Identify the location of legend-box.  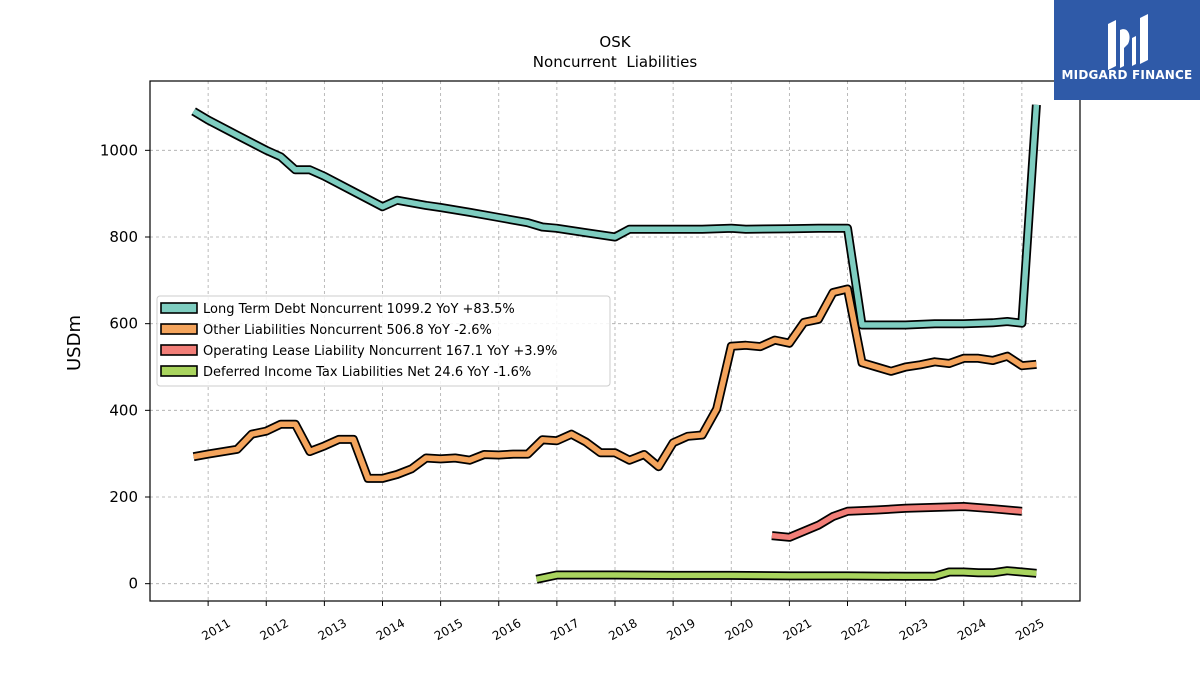
(383, 341).